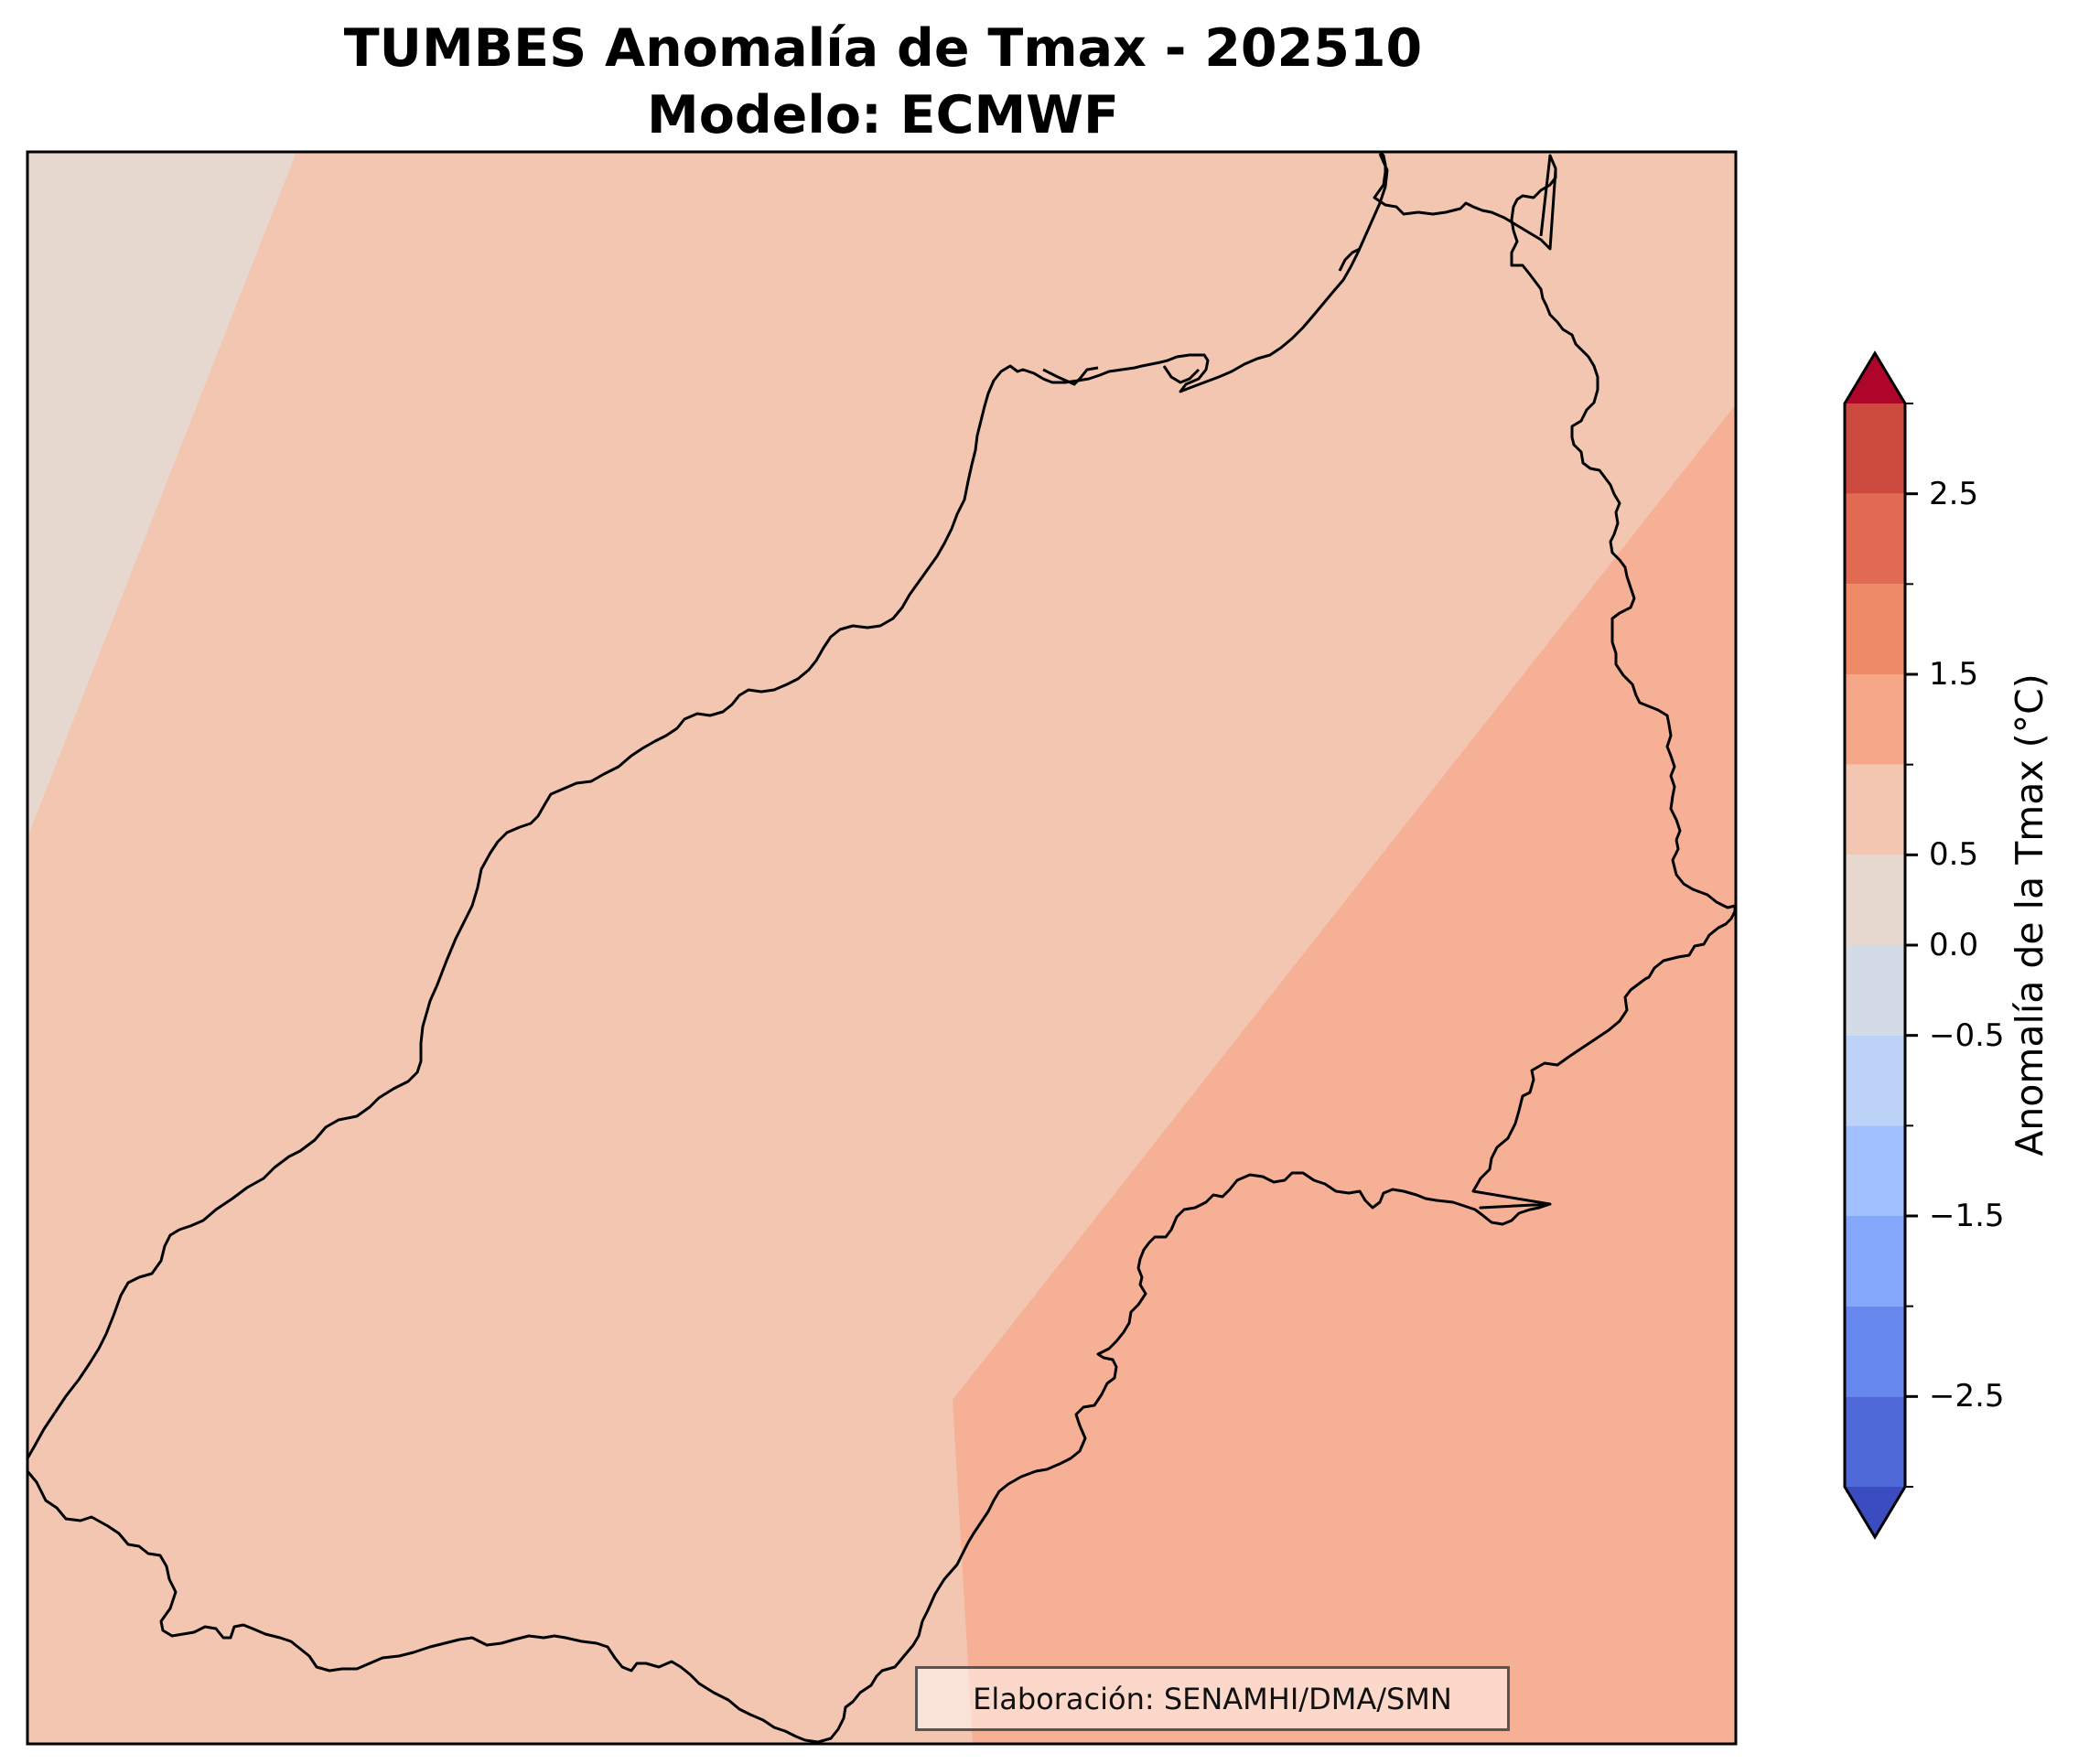 This screenshot has width=2100, height=1764. Describe the element at coordinates (1954, 493) in the screenshot. I see `colorbar-tick-label: 2.5` at that location.